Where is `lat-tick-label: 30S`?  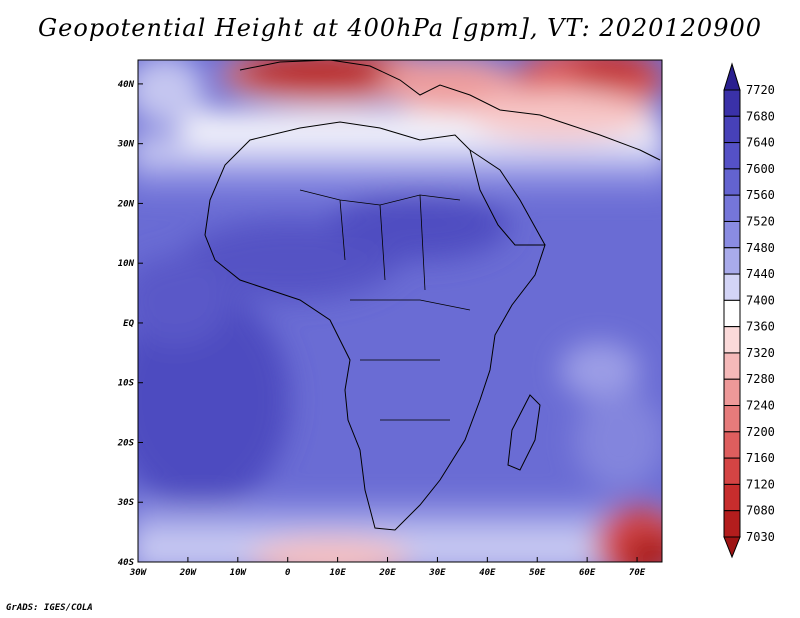 lat-tick-label: 30S is located at coordinates (126, 503).